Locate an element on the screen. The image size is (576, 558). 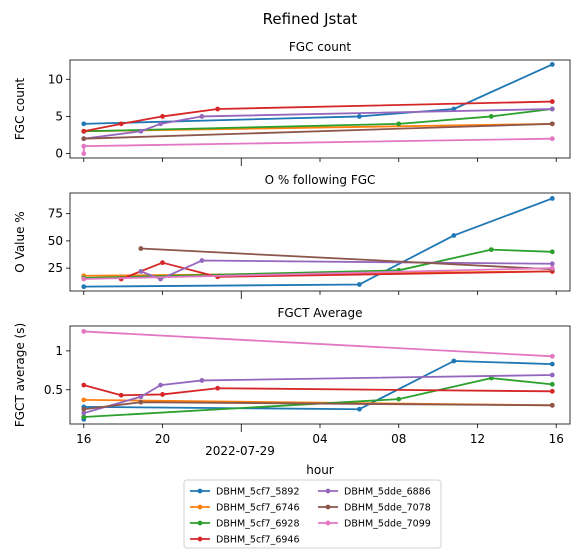
y-axis-label: FGCT average (s) is located at coordinates (20, 375).